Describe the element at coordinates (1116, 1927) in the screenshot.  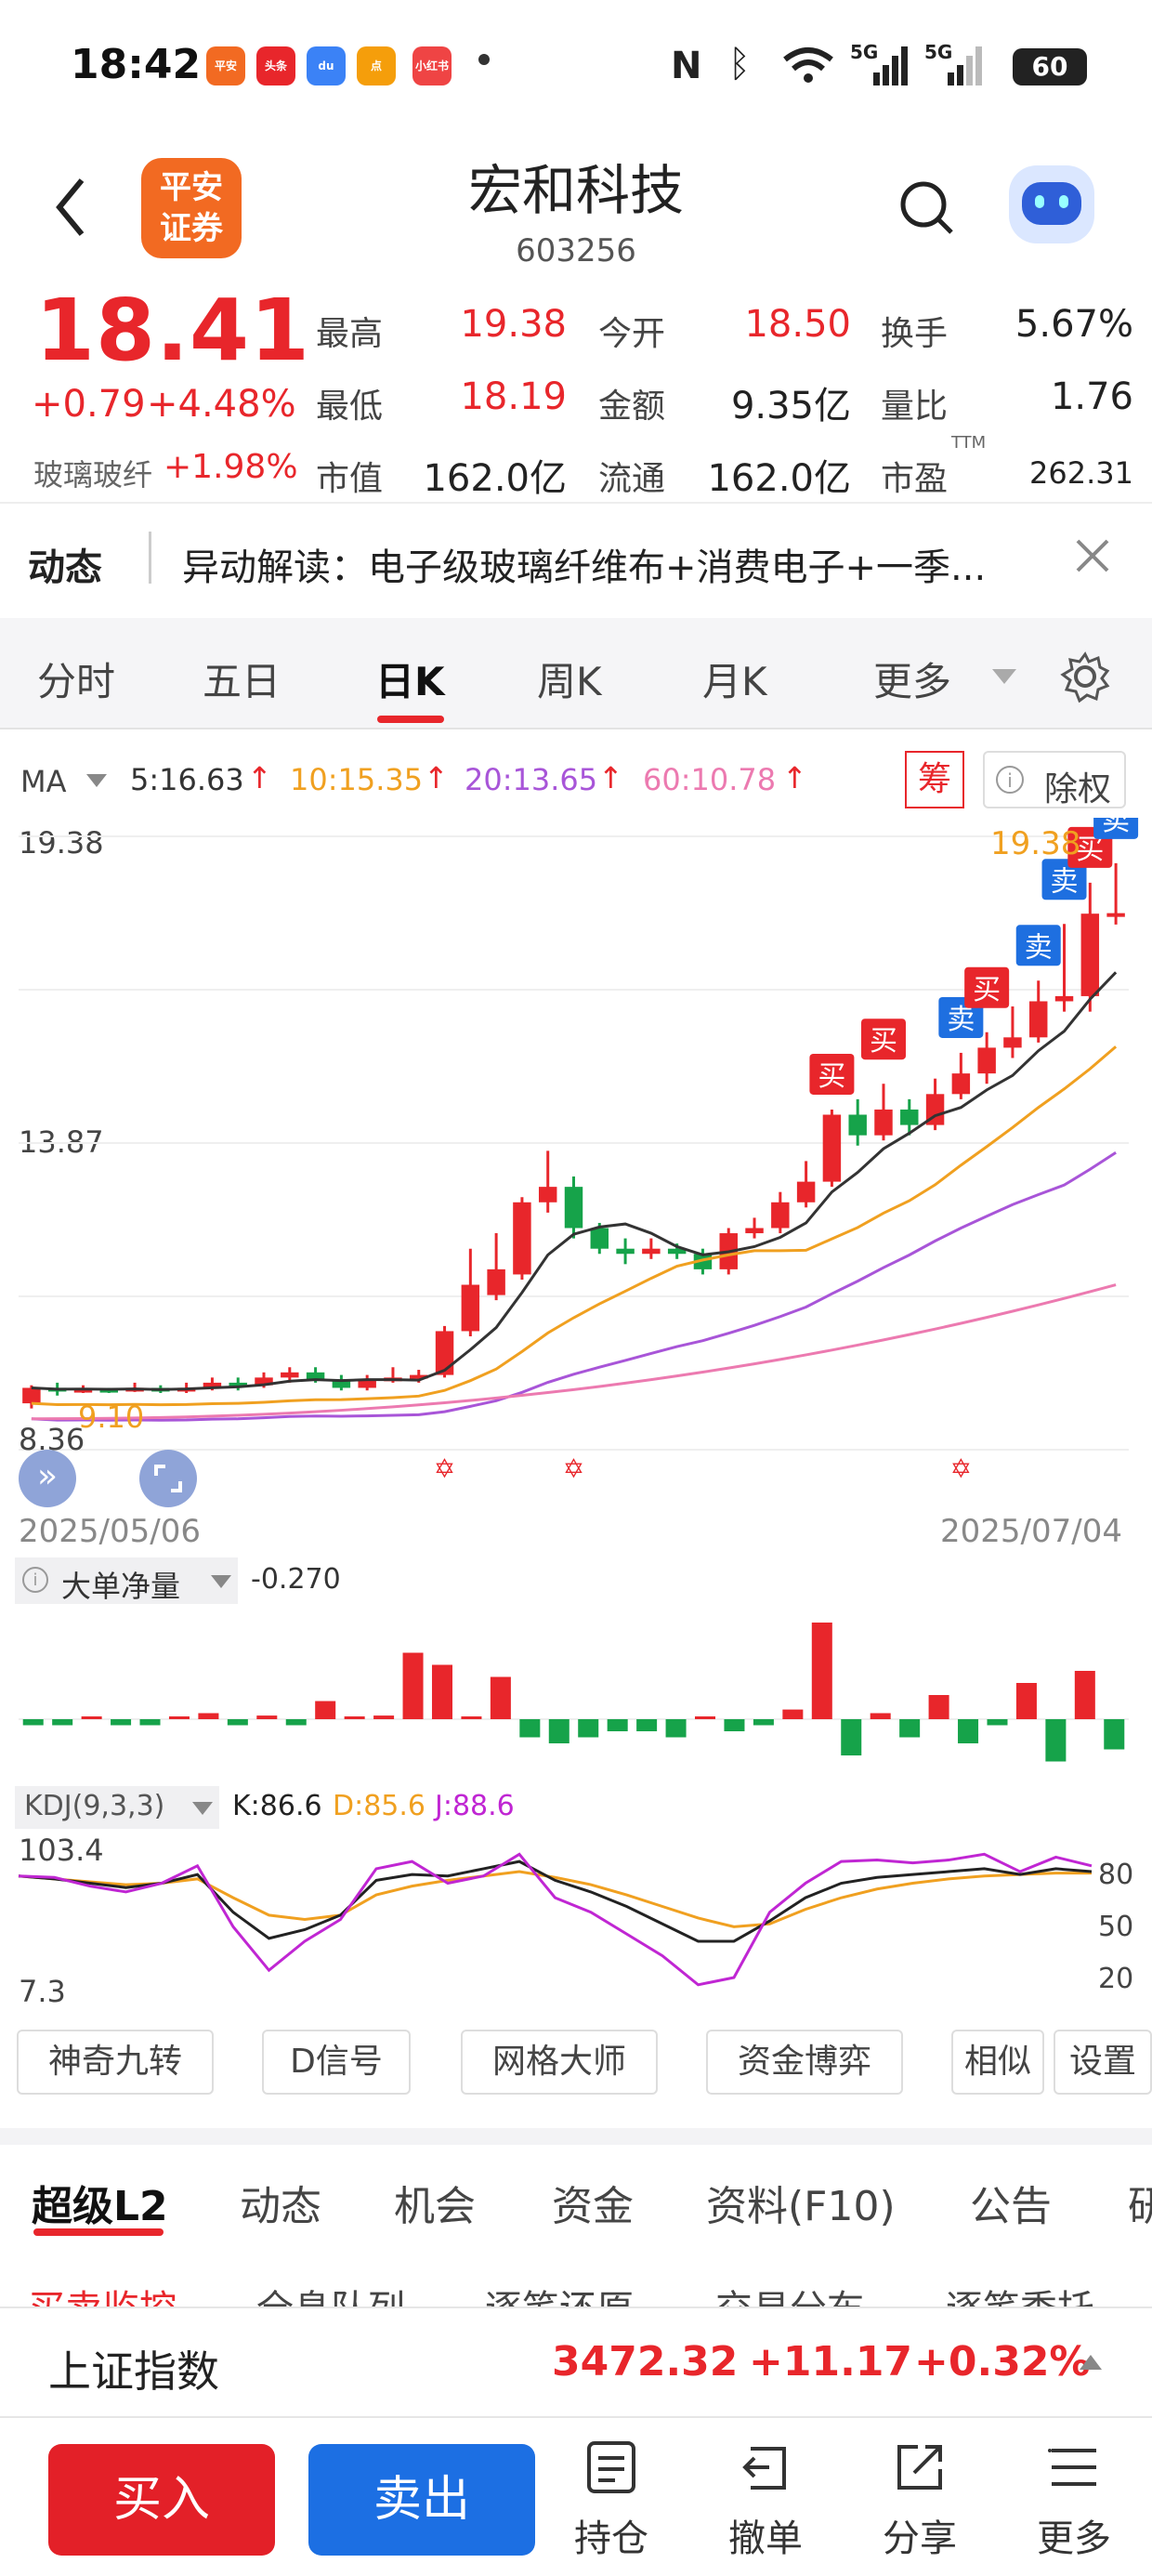
I see `kdj-tick-50: 50` at that location.